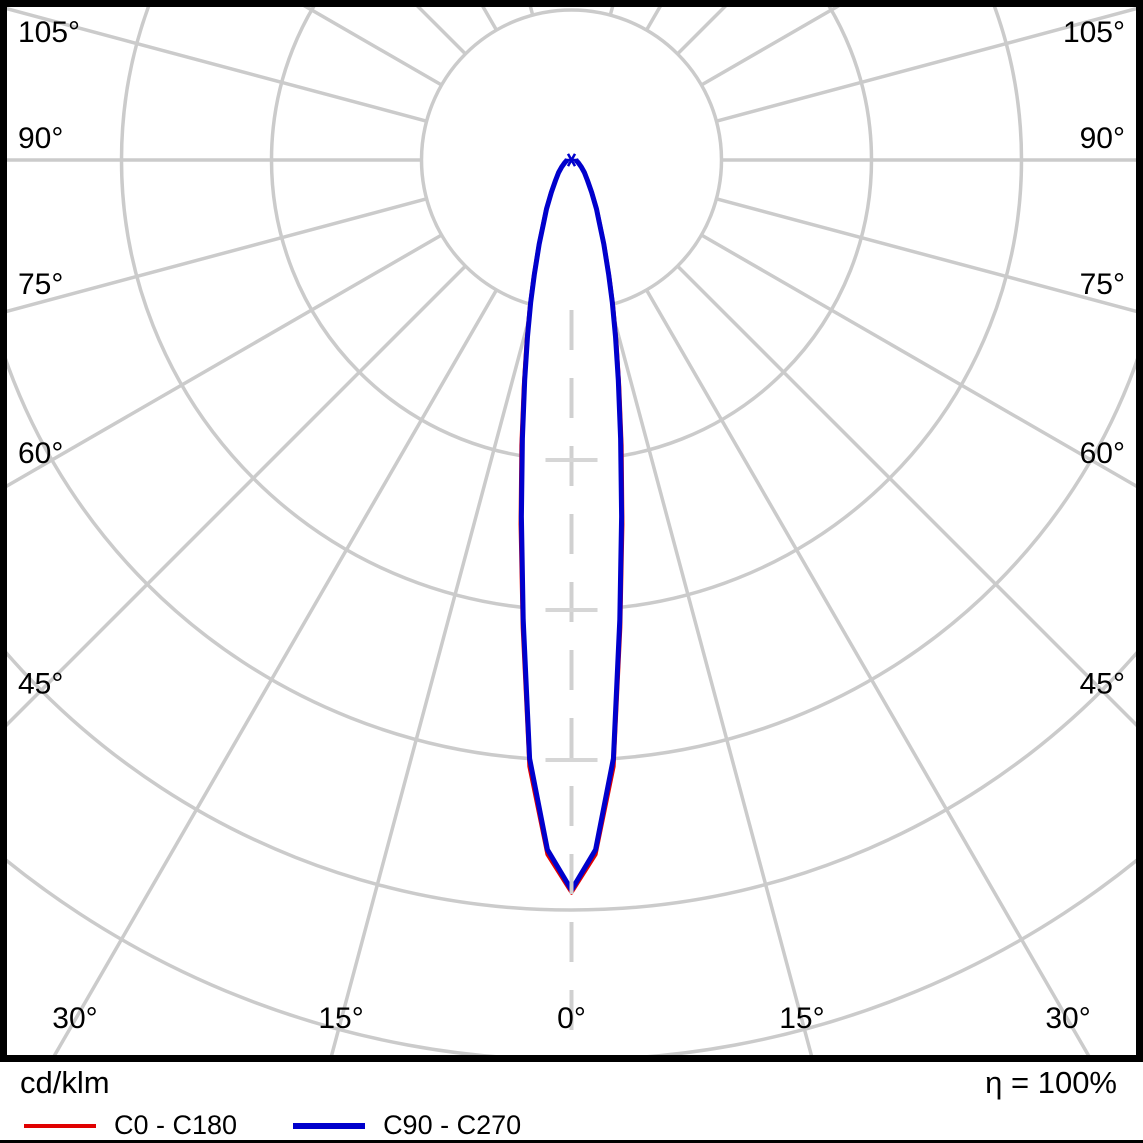  Describe the element at coordinates (176, 1125) in the screenshot. I see `legend-label-c0-c180: C0 - C180` at that location.